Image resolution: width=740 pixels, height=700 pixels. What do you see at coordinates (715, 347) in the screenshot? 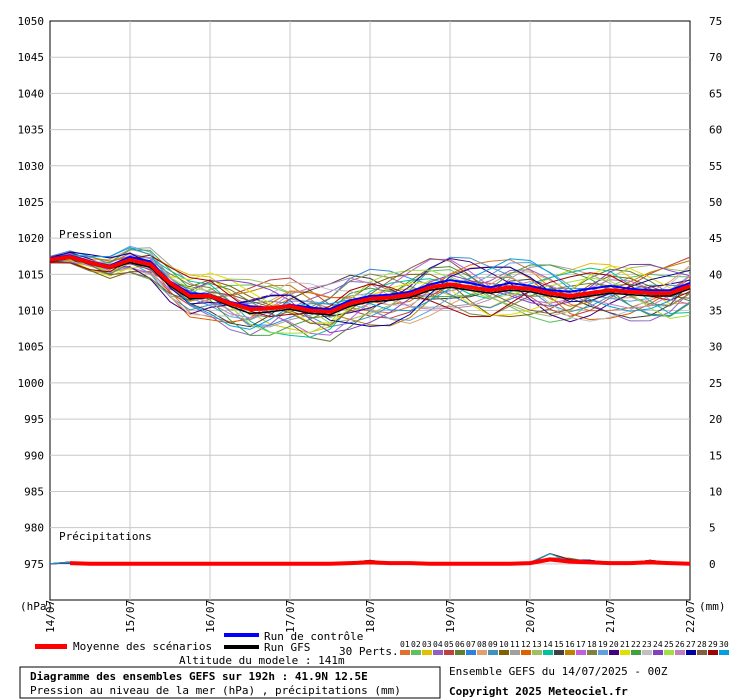
I see `precipitation-tick-label: 30` at bounding box center [715, 347].